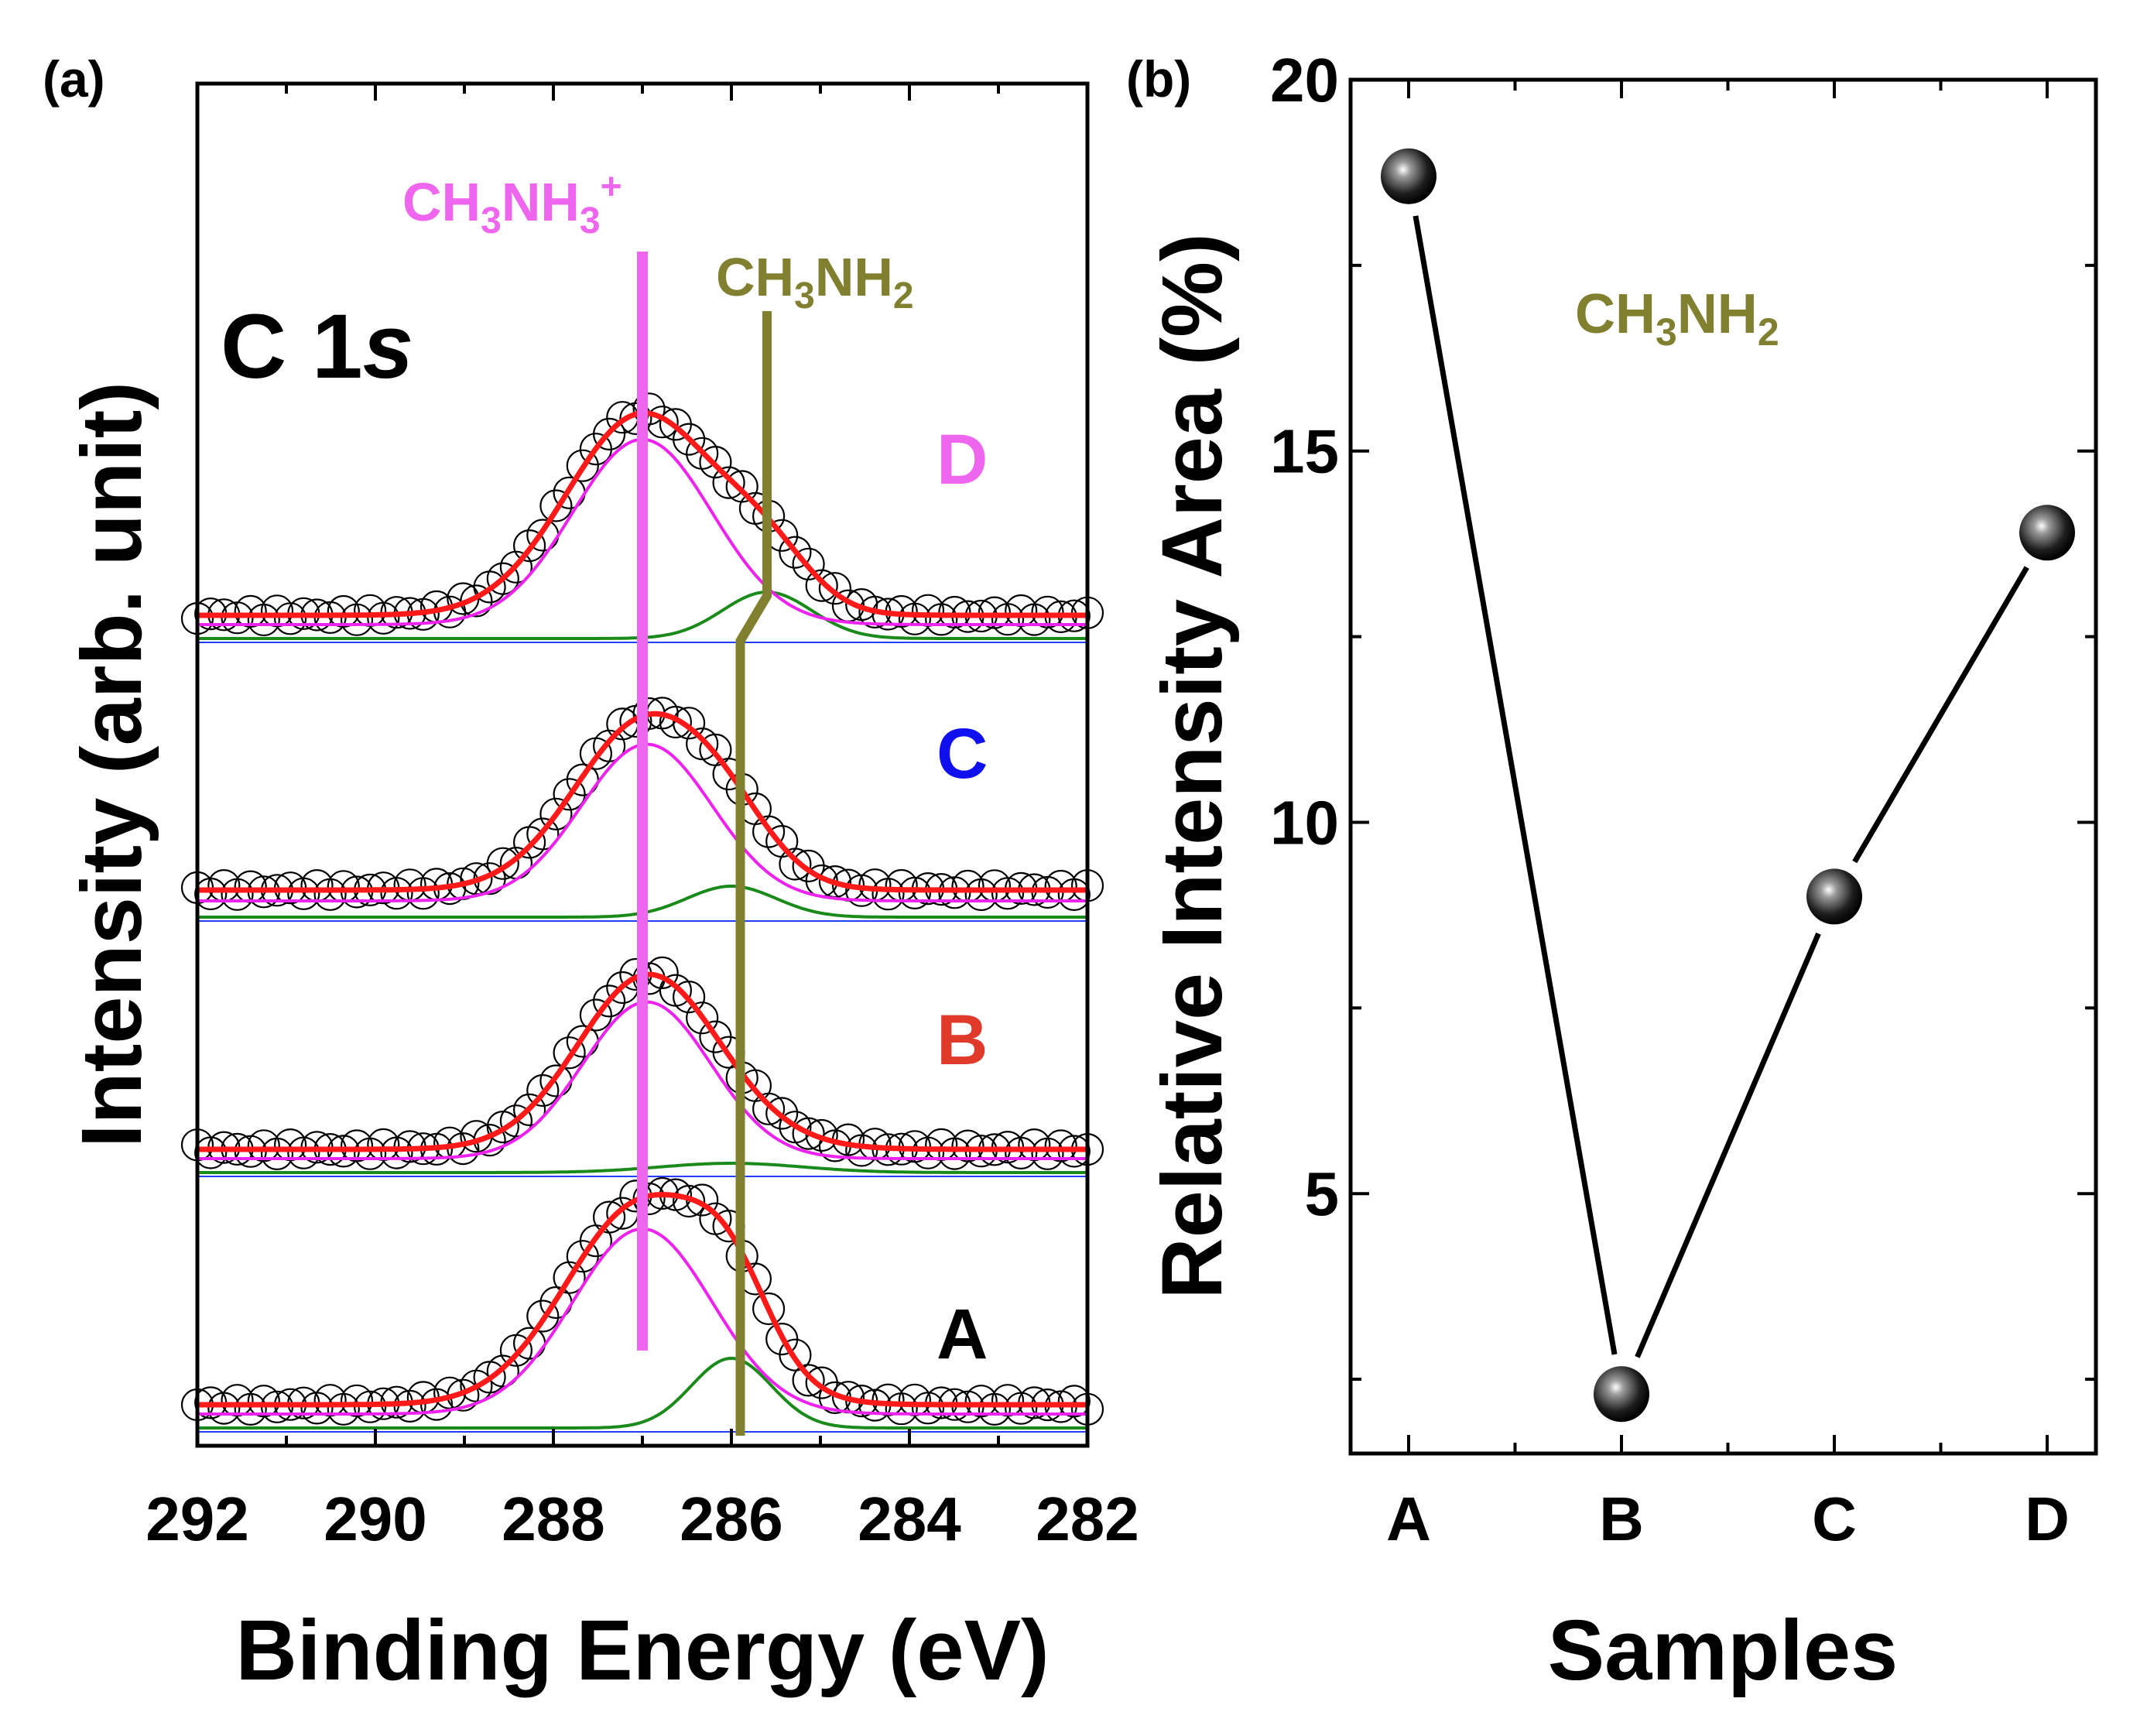 Image resolution: width=2147 pixels, height=1736 pixels. I want to click on panel-b-annotation-sub1: 3, so click(1666, 332).